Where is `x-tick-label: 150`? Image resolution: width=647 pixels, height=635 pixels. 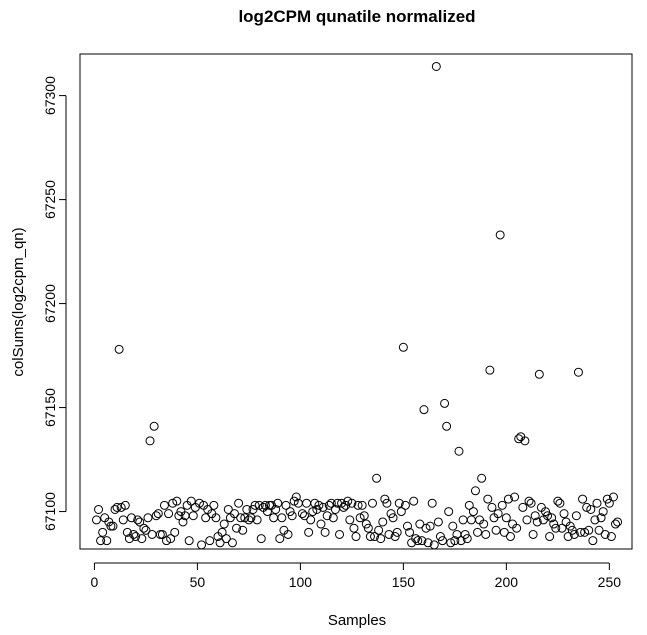 x-tick-label: 150 is located at coordinates (404, 582).